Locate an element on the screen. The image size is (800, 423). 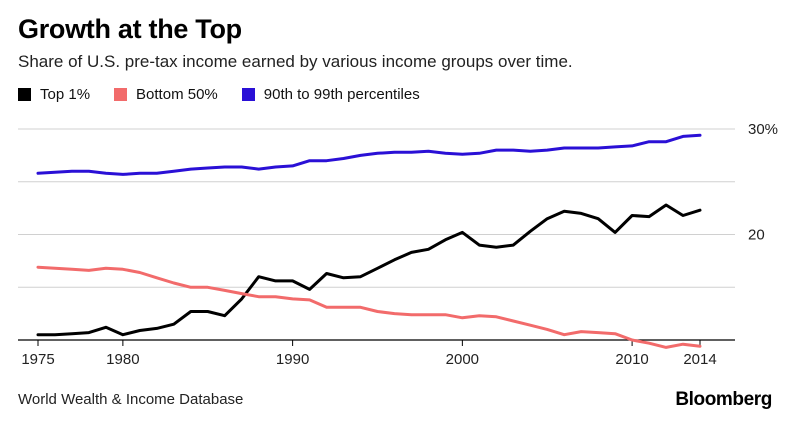
x-tick-label: 2010 is located at coordinates (631, 359).